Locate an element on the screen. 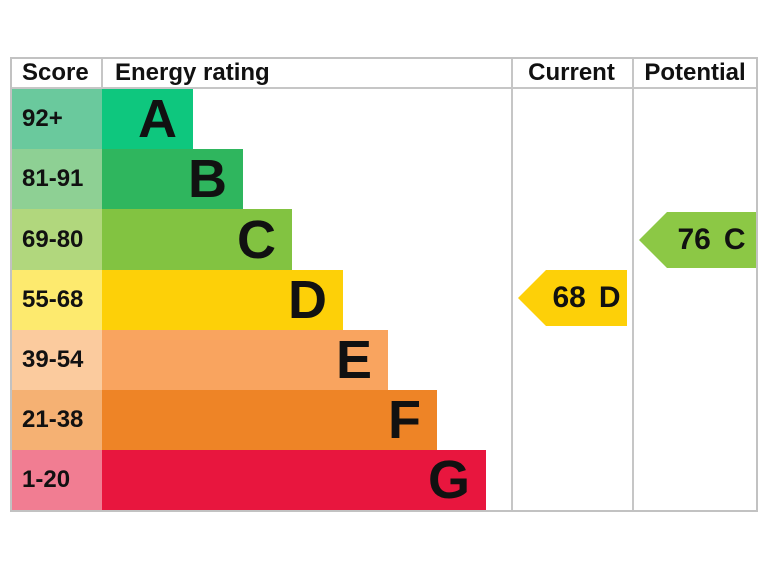 This screenshot has height=576, width=768. band-letter-b: B is located at coordinates (207, 179).